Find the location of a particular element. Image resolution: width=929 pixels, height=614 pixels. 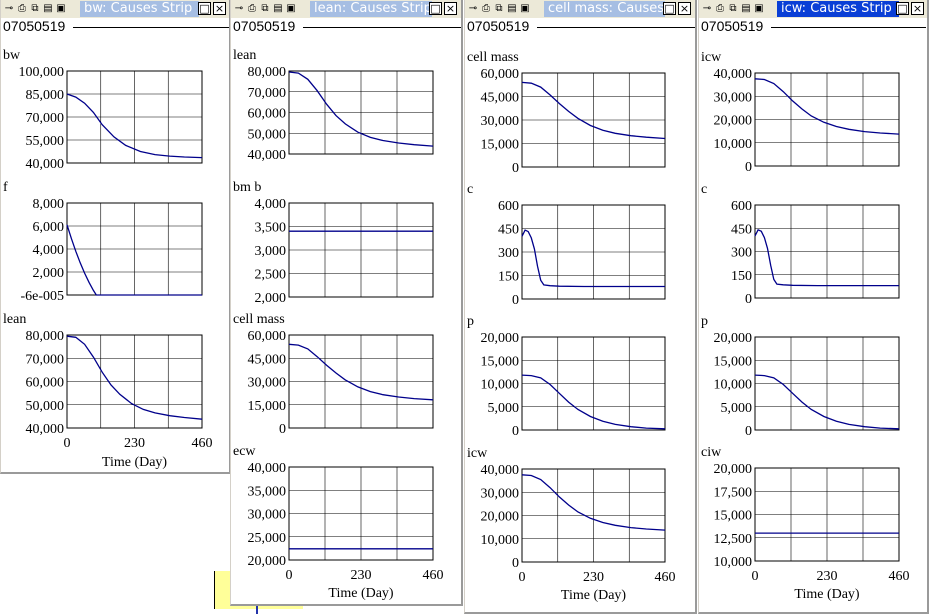

panel-title: ciw is located at coordinates (711, 452).